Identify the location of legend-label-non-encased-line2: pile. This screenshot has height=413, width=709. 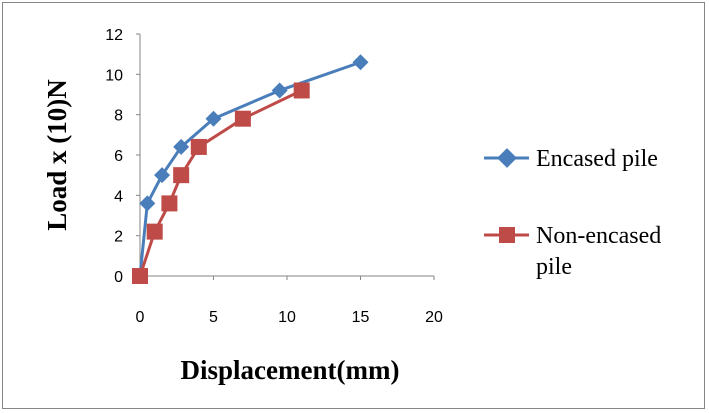
(554, 267).